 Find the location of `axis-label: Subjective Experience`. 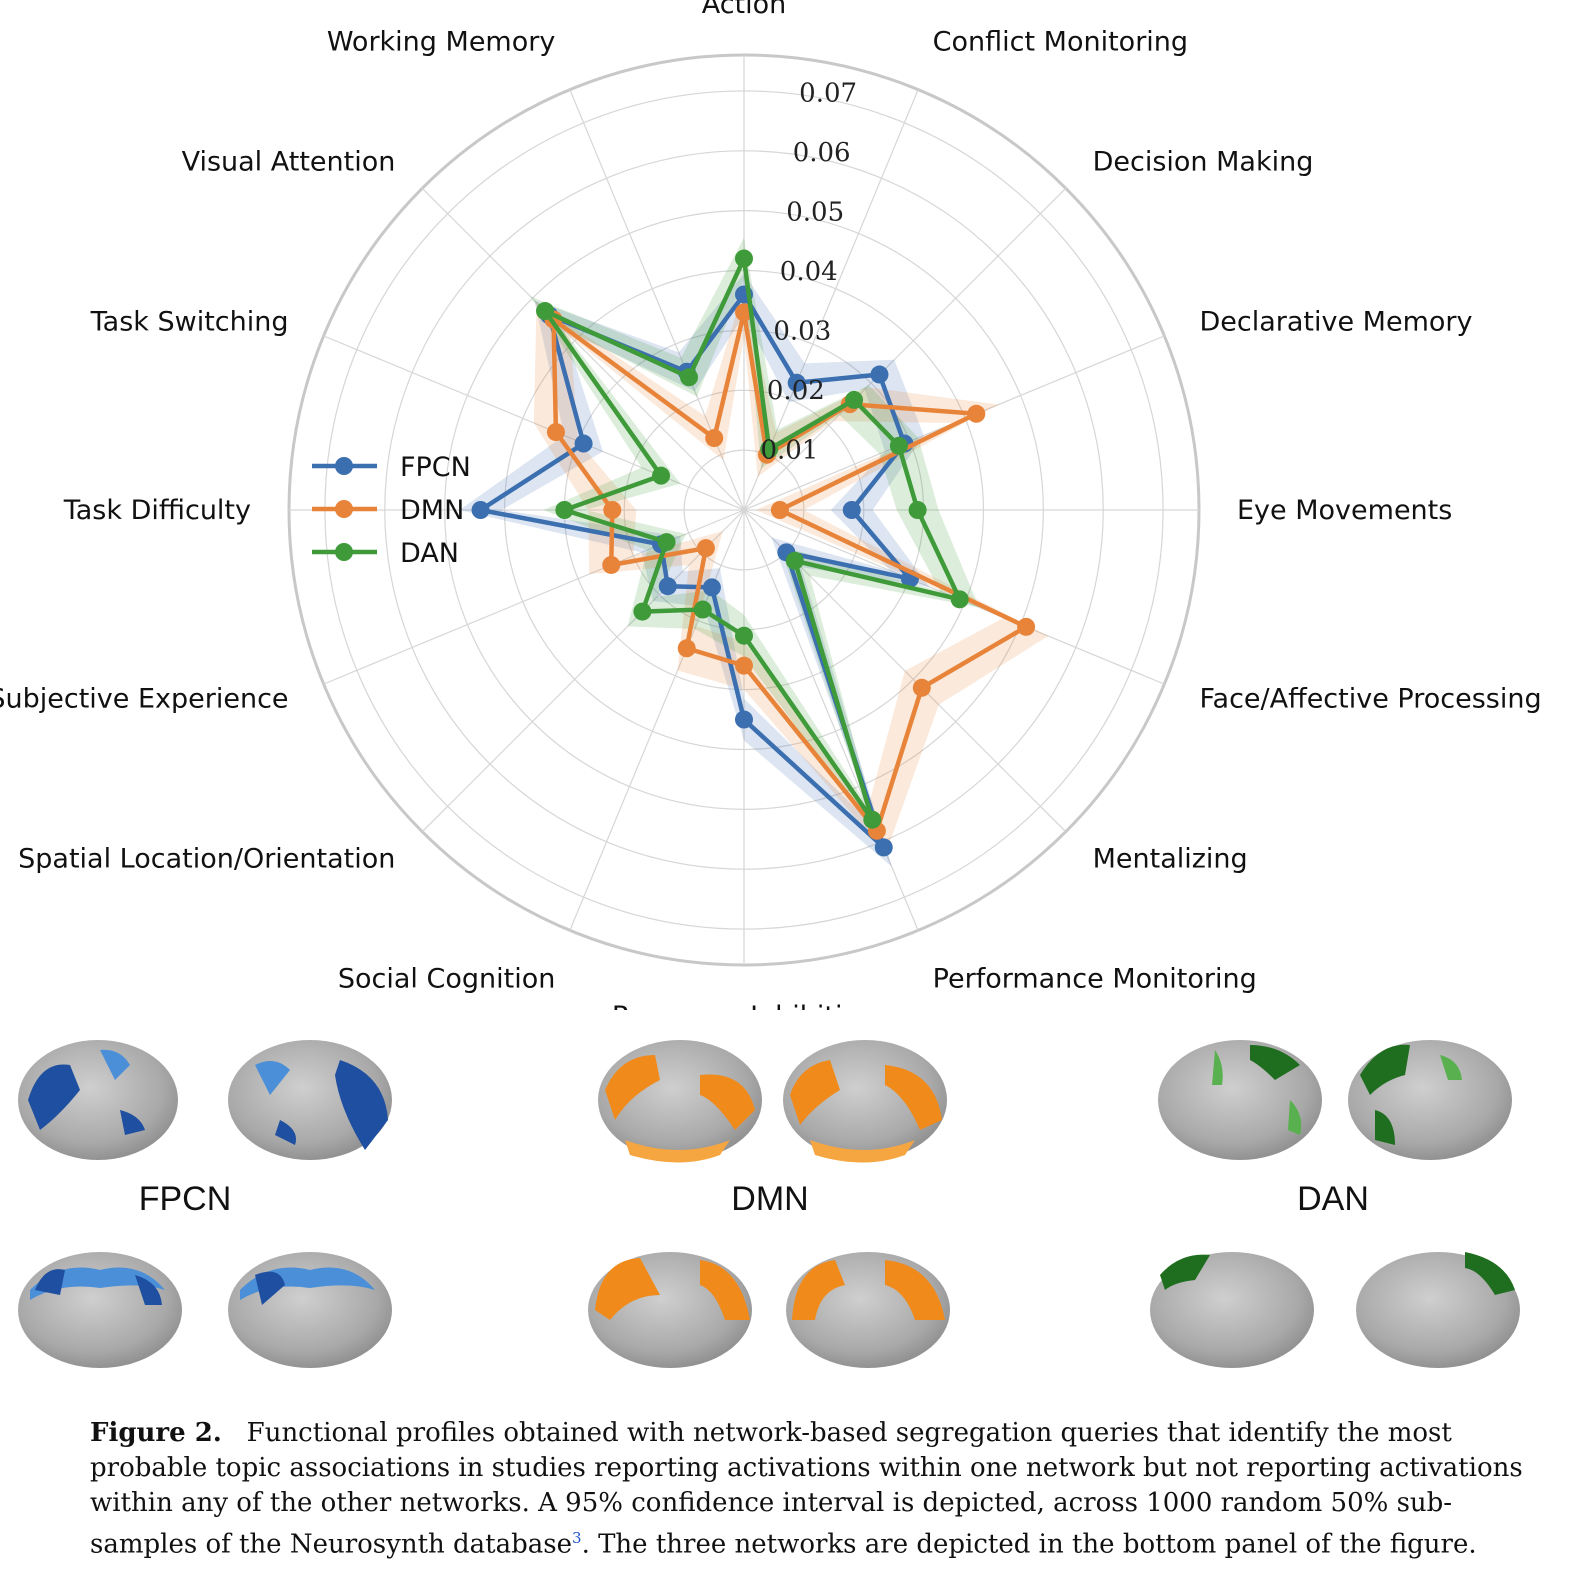

axis-label: Subjective Experience is located at coordinates (144, 699).